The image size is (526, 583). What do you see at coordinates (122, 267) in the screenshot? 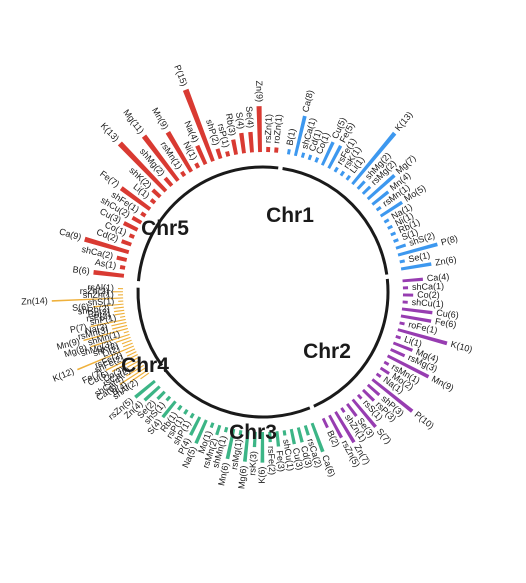
I see `qtl-bar-chr1-as1` at bounding box center [122, 267].